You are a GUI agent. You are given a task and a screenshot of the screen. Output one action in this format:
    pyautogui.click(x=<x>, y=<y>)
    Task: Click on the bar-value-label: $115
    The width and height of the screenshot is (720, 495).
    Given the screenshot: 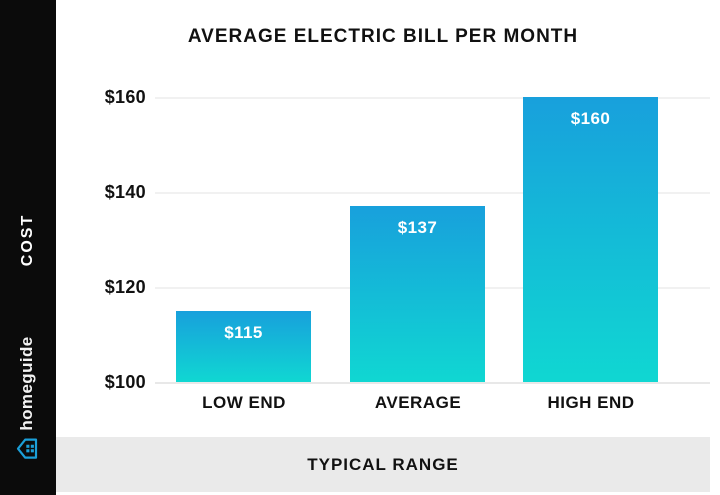 What is the action you would take?
    pyautogui.click(x=243, y=332)
    